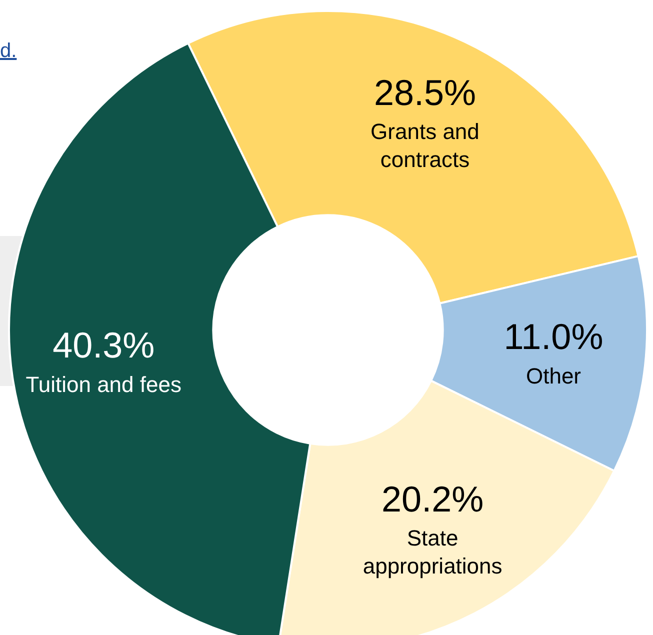  Describe the element at coordinates (425, 145) in the screenshot. I see `slice-label: Grants and contracts` at that location.